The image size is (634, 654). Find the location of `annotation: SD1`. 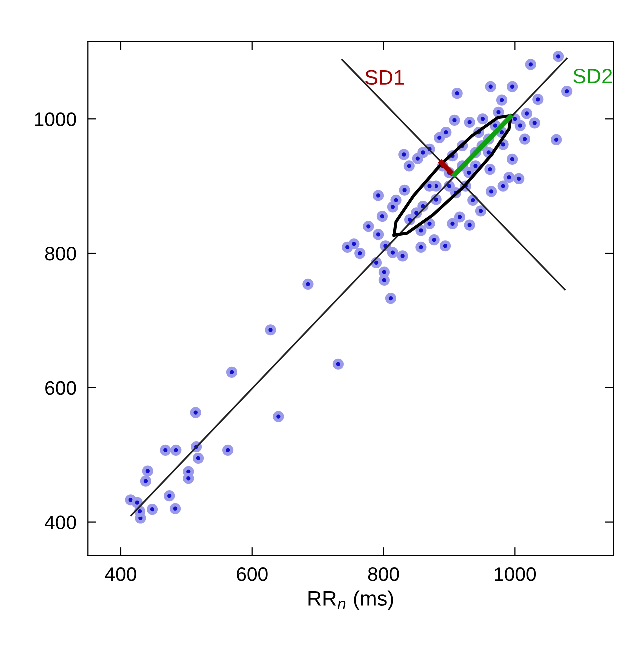

annotation: SD1 is located at coordinates (385, 78).